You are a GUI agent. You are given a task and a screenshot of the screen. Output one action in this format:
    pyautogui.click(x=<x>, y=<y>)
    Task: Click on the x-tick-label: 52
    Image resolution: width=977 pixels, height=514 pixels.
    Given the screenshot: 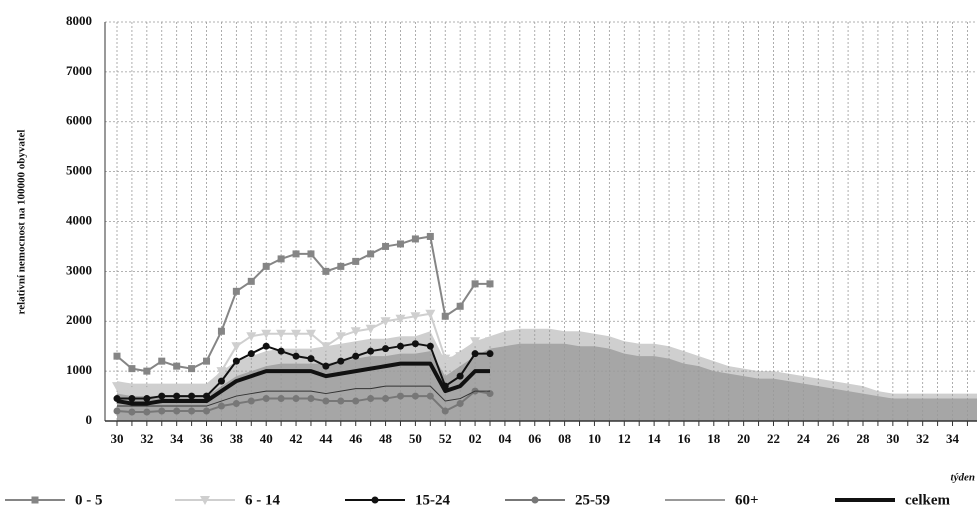 What is the action you would take?
    pyautogui.click(x=445, y=438)
    